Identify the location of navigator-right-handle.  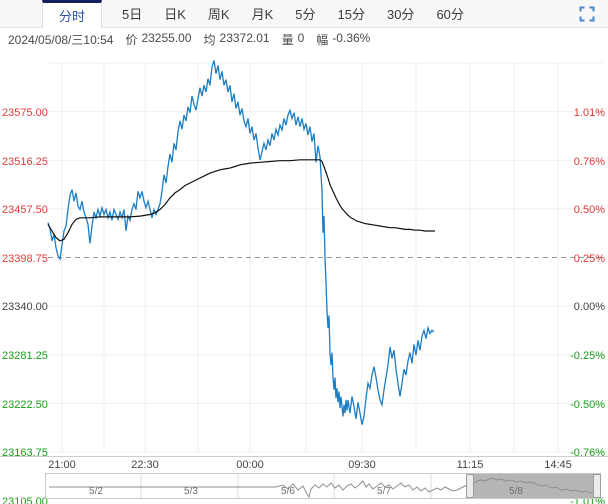
(597, 486).